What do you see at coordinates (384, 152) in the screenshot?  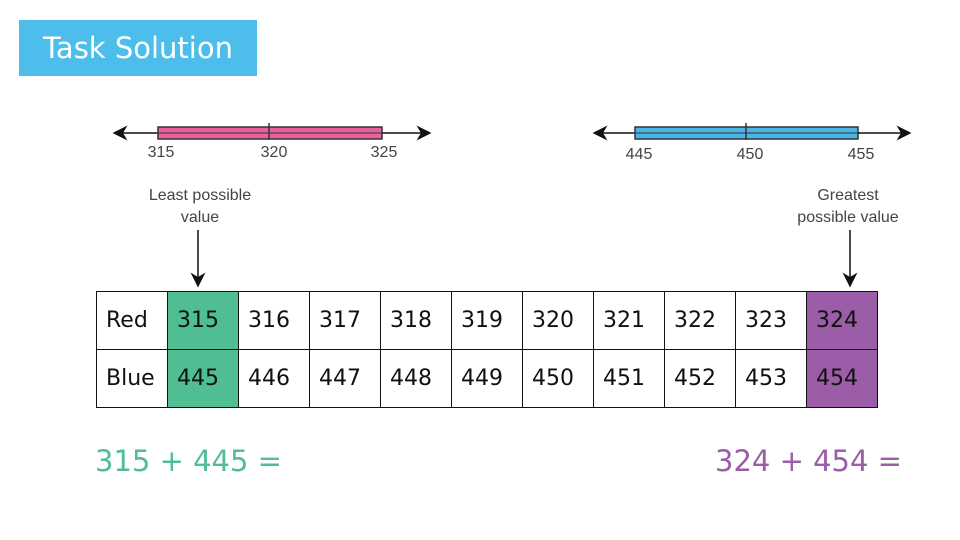 I see `tick-label: 325` at bounding box center [384, 152].